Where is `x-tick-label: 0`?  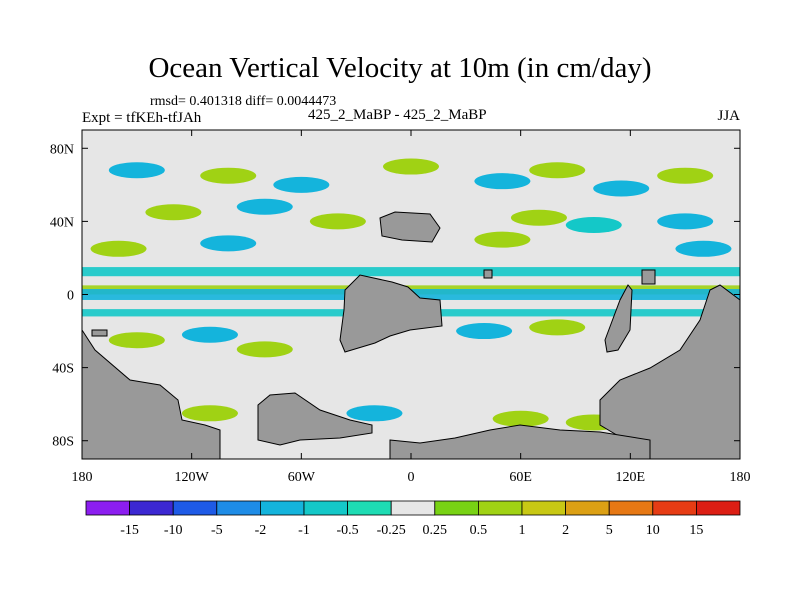
x-tick-label: 0 is located at coordinates (411, 477).